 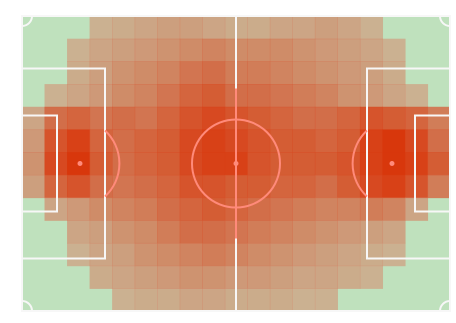 I want to click on left-penalty-arc, so click(x=112, y=163).